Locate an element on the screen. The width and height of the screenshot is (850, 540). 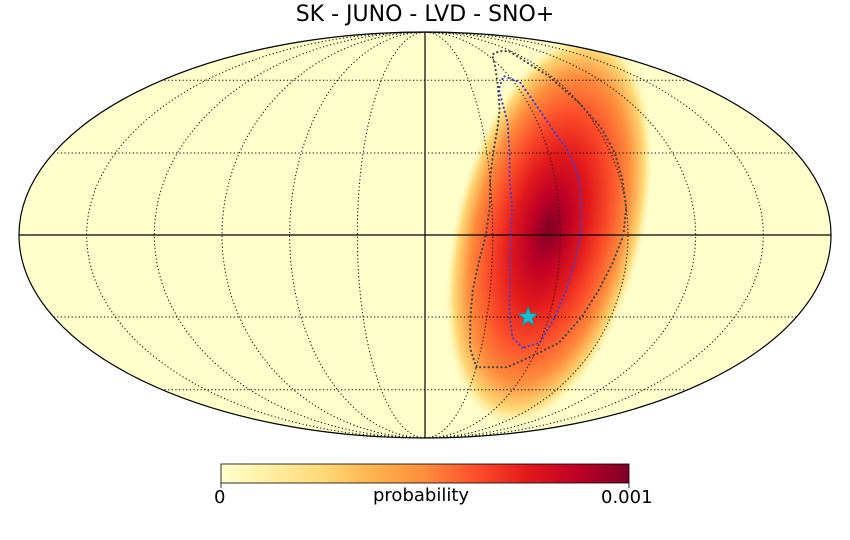
marker-layer is located at coordinates (528, 316).